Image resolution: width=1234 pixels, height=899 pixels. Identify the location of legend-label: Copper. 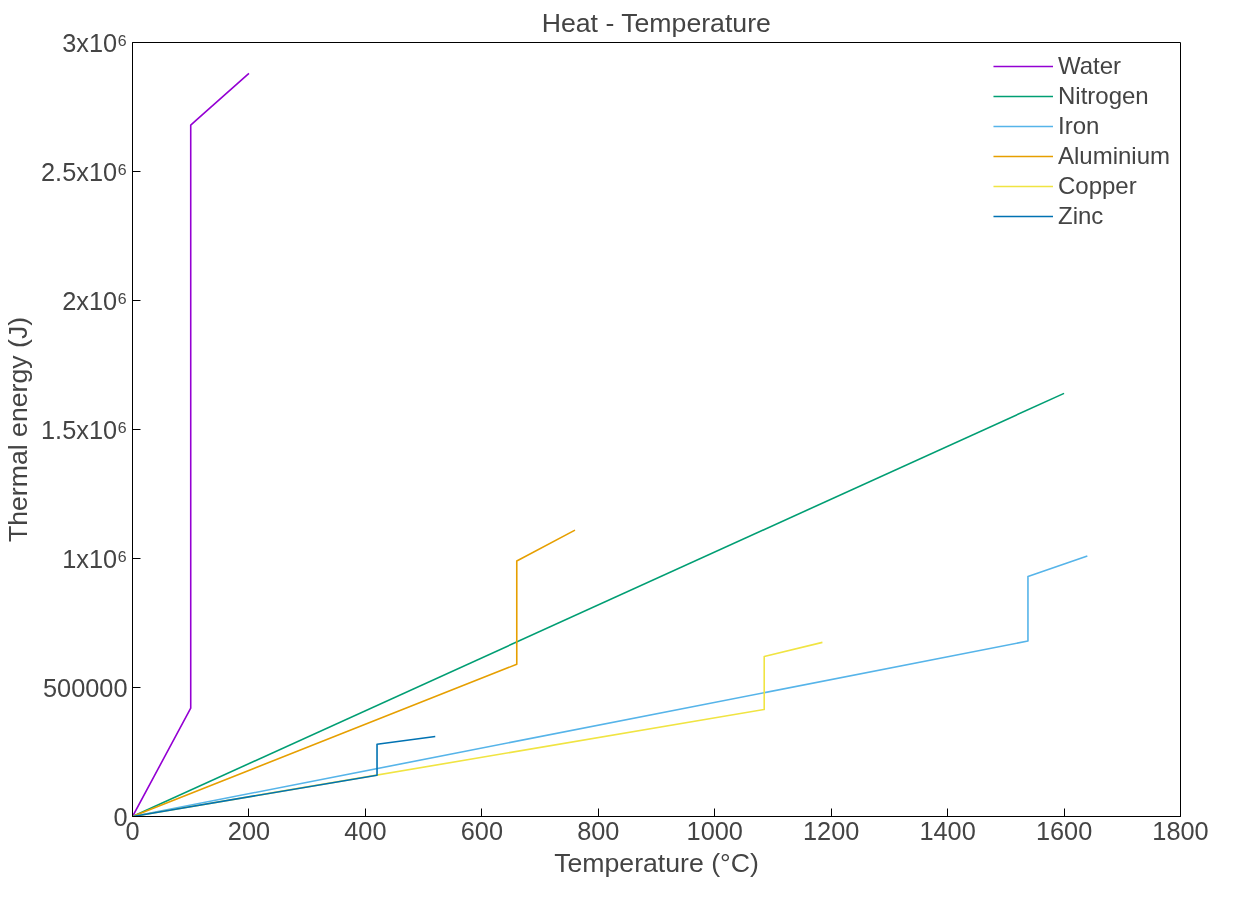
(1097, 186).